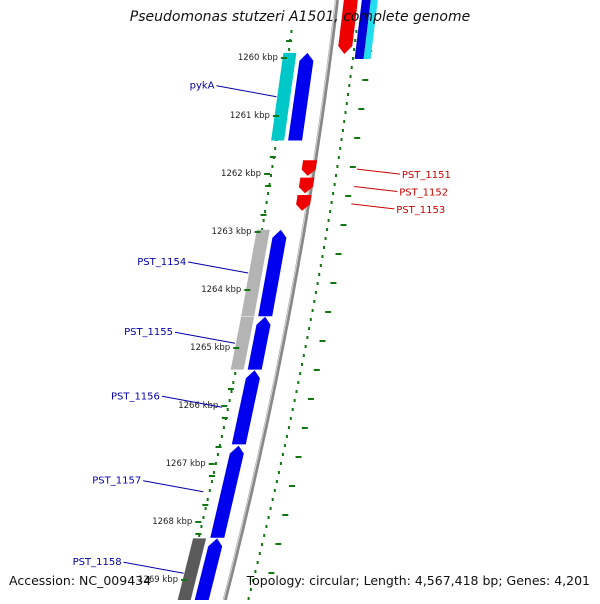 This screenshot has width=600, height=604. I want to click on ruler-mark: 1262 kbp, so click(246, 174).